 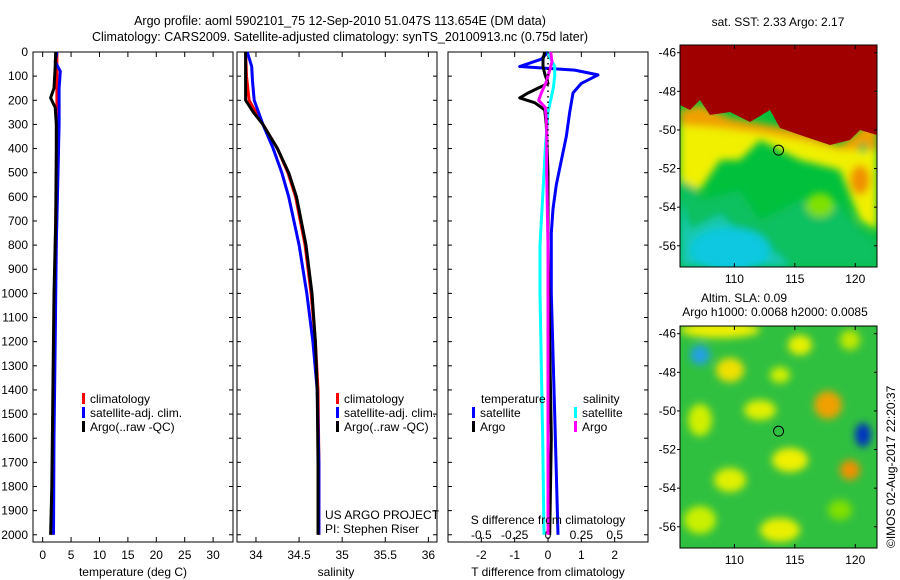 I want to click on xtick-label-salinity: 36, so click(x=429, y=555).